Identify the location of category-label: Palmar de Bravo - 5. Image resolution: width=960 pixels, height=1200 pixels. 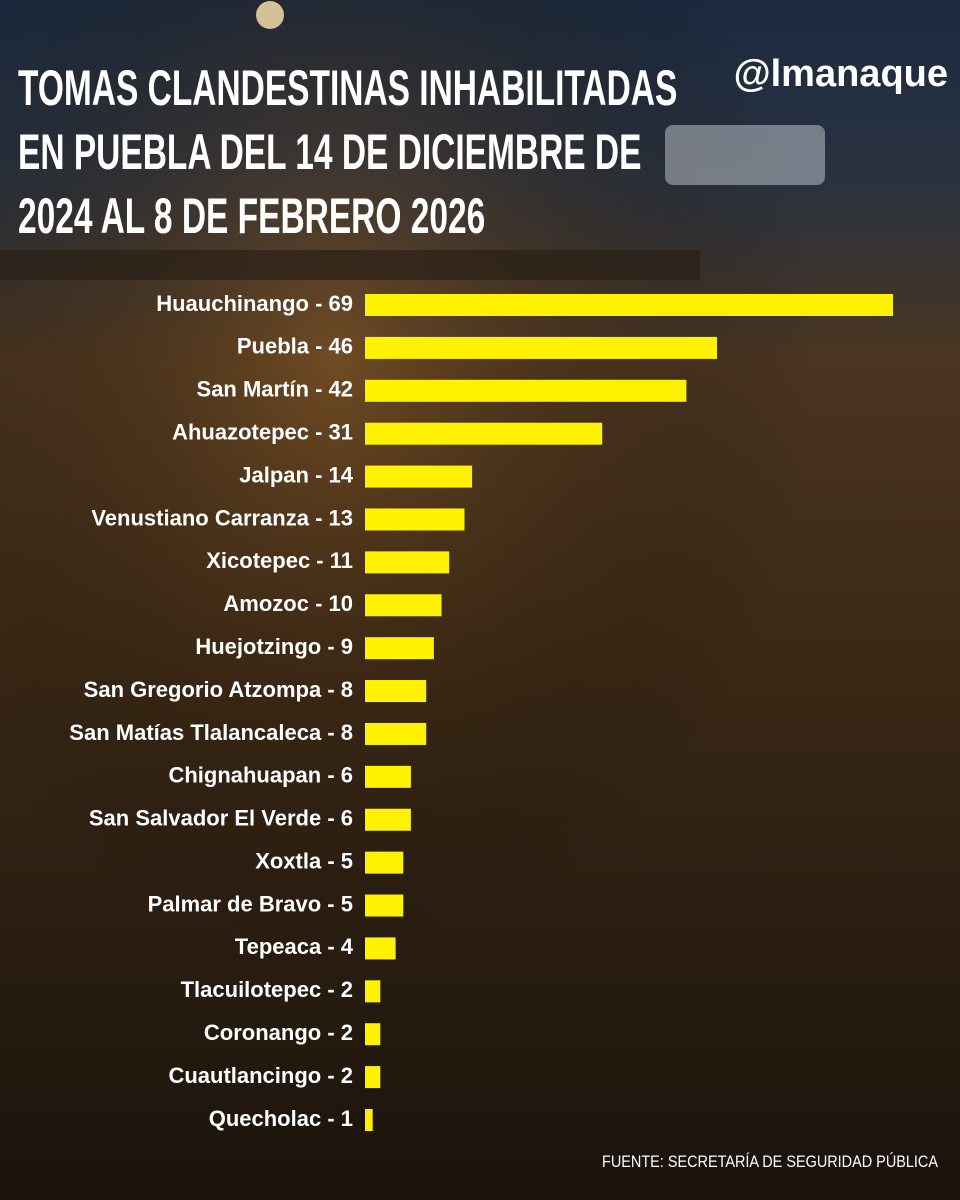
(250, 903).